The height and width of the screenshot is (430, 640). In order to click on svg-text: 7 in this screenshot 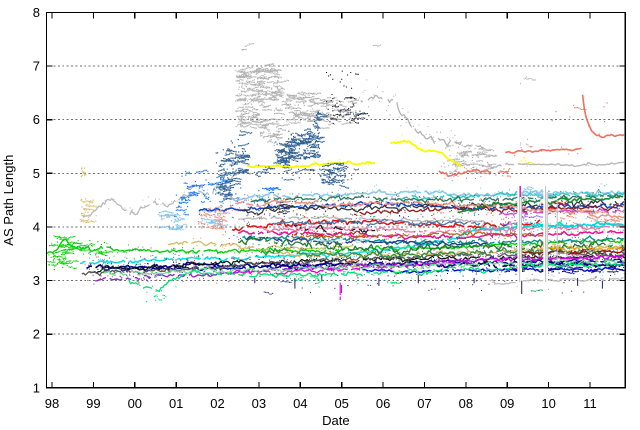, I will do `click(36, 66)`.